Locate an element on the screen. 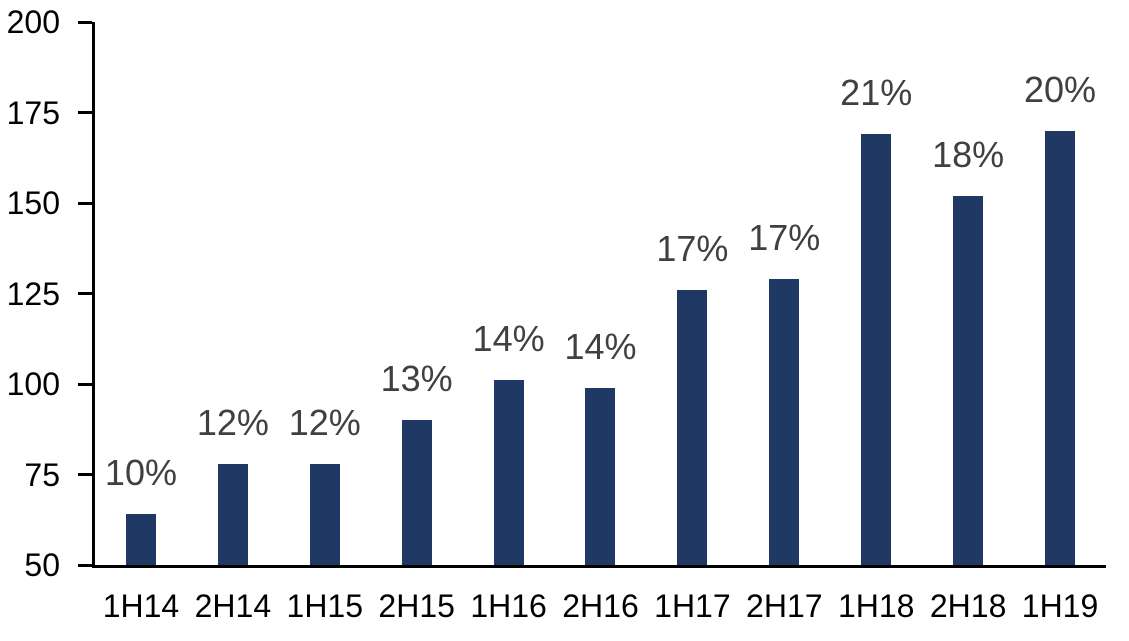  bar-data-label: 10% is located at coordinates (140, 473).